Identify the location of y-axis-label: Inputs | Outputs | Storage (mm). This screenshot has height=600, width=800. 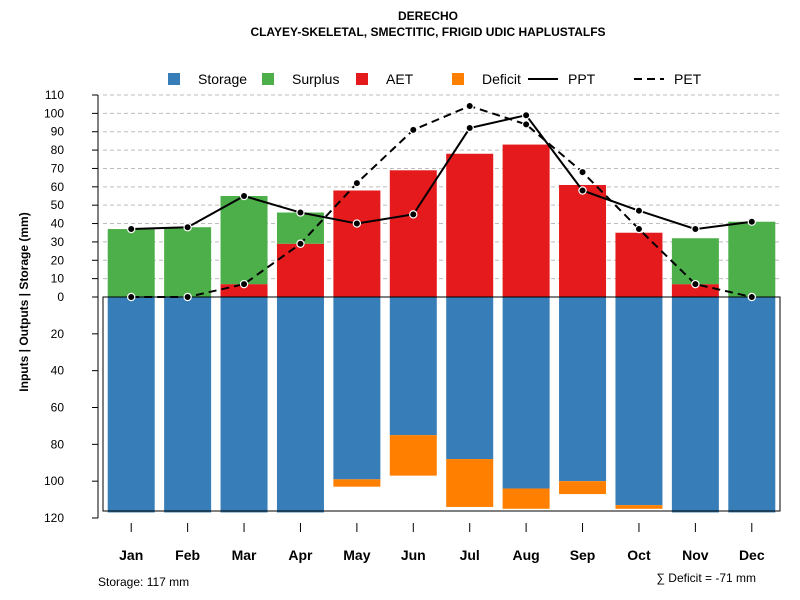
(24, 301).